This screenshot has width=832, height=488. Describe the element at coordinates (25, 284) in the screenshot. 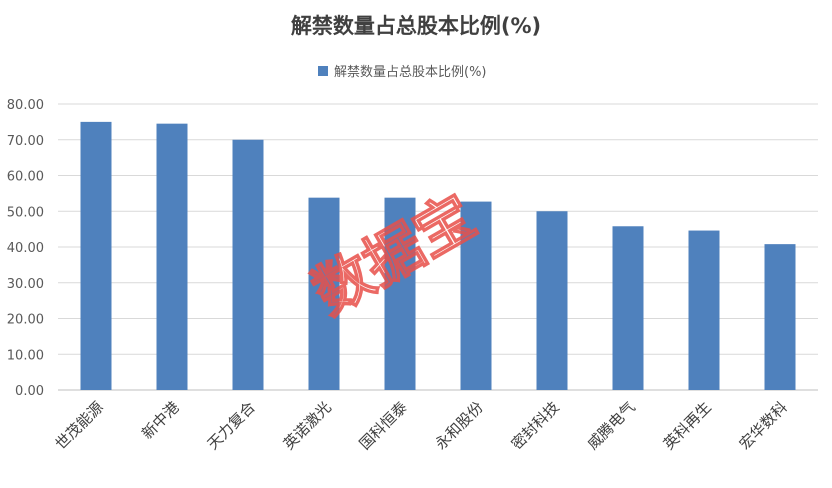

I see `y-tick-label: 30.00` at that location.